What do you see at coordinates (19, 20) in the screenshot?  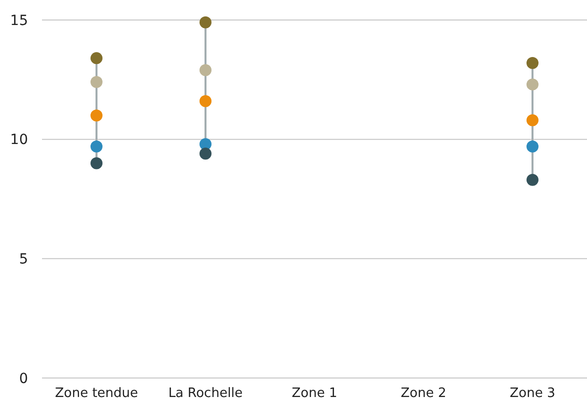 I see `y-tick-label: 15` at bounding box center [19, 20].